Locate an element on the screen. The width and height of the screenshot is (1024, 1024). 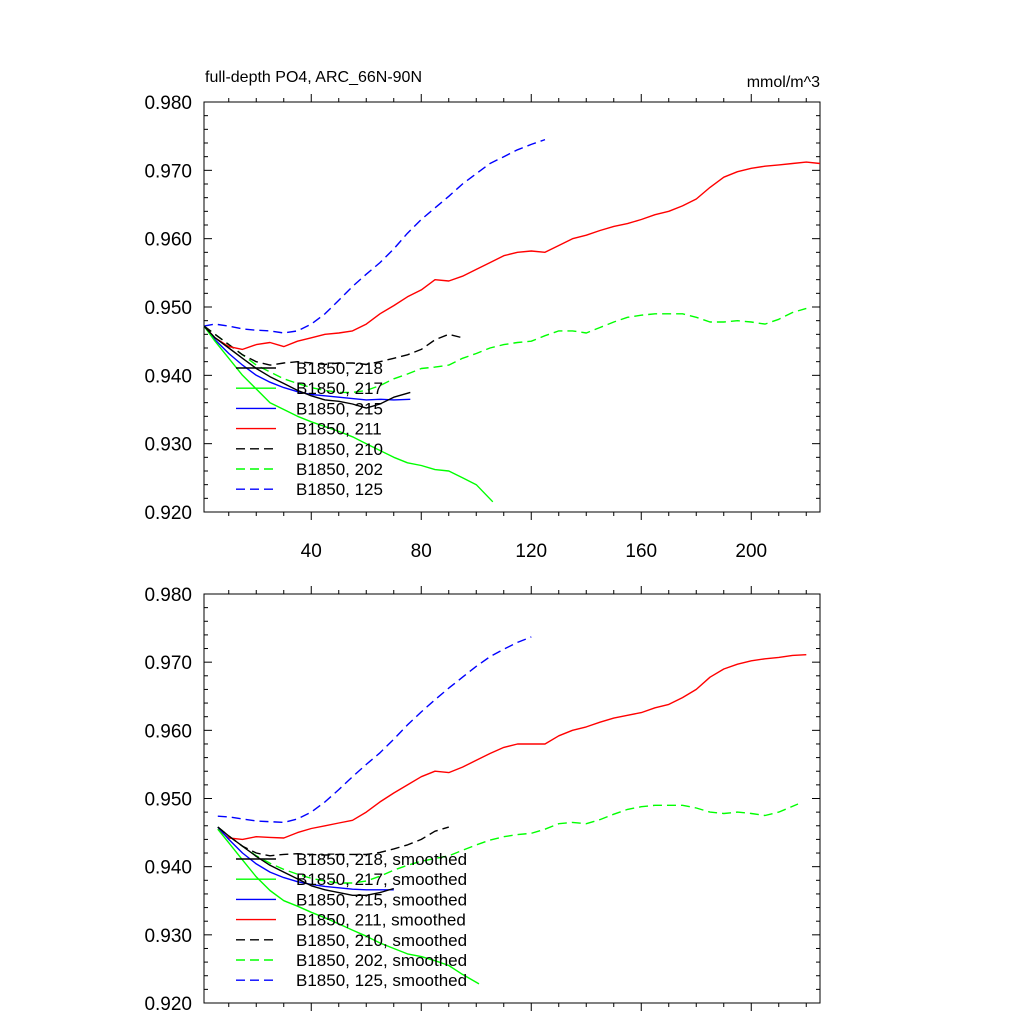
x-tick-label: 160 is located at coordinates (641, 551).